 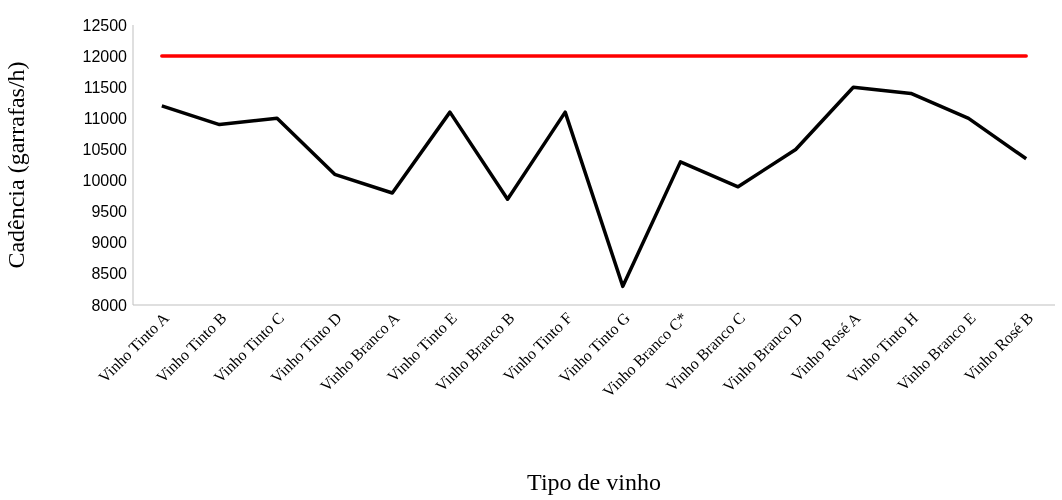 I want to click on y-tick-label: 10000, so click(x=105, y=181).